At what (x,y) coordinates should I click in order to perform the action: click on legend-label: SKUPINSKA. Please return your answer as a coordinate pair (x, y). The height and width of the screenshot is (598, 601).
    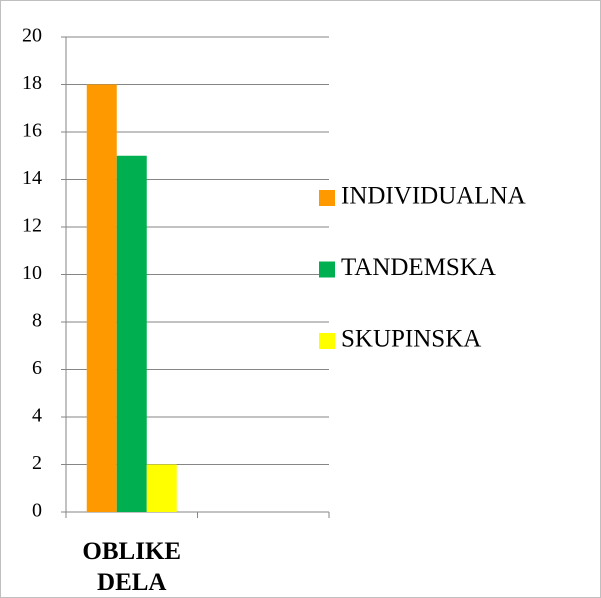
    Looking at the image, I should click on (411, 339).